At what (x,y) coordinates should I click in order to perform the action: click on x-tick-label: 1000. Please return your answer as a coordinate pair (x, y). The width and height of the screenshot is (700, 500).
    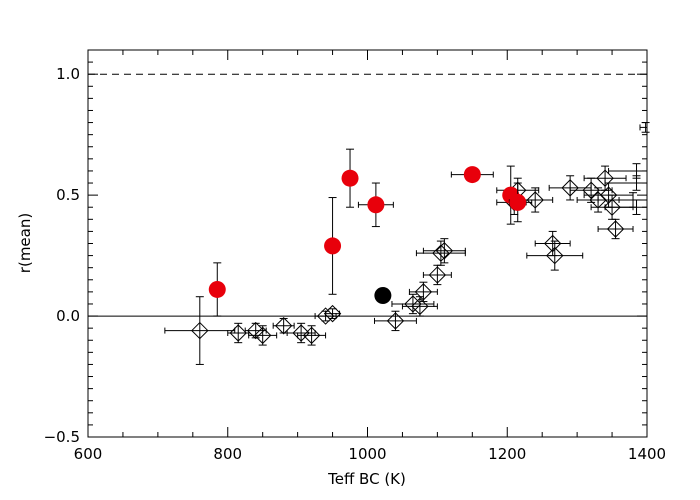
    Looking at the image, I should click on (367, 454).